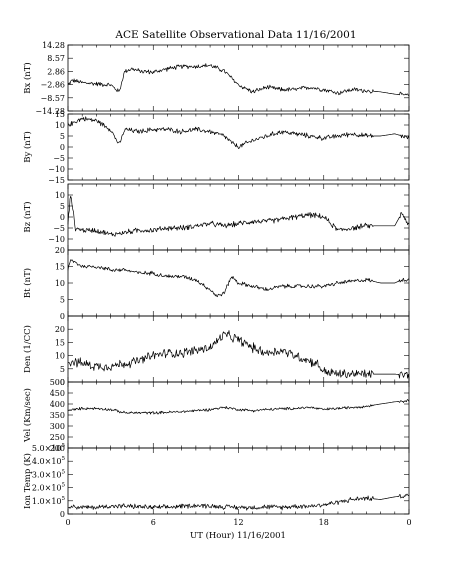 The height and width of the screenshot is (567, 454). What do you see at coordinates (62, 382) in the screenshot?
I see `y-tick-label-den: 0` at bounding box center [62, 382].